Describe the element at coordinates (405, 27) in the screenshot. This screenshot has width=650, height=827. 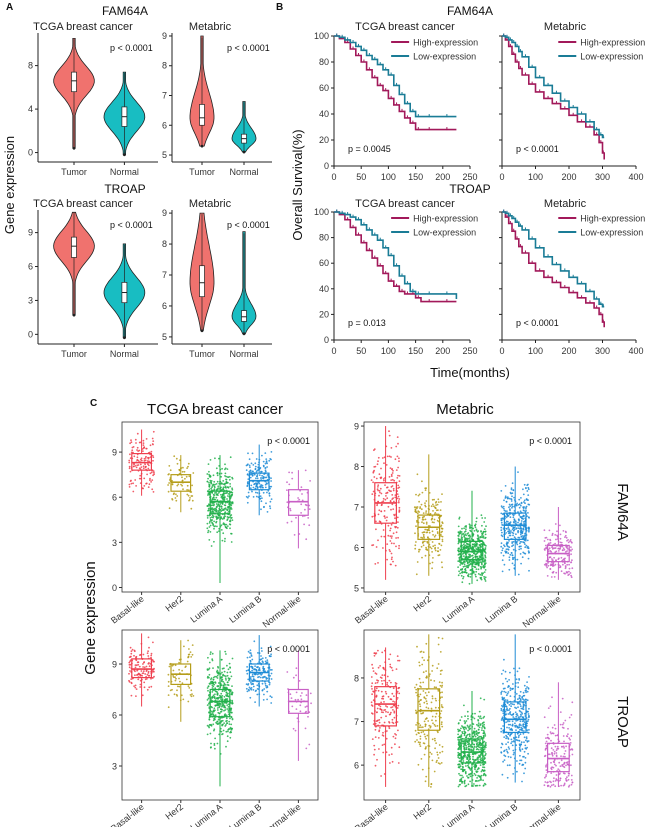
I see `panel-b-tcga-title-1: TCGA breast cancer` at that location.